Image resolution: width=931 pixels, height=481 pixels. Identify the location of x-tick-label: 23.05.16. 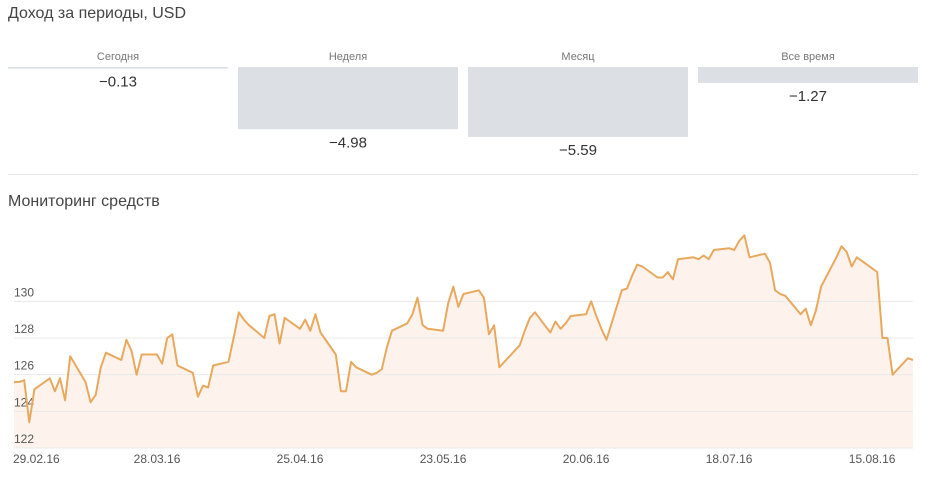
(443, 459).